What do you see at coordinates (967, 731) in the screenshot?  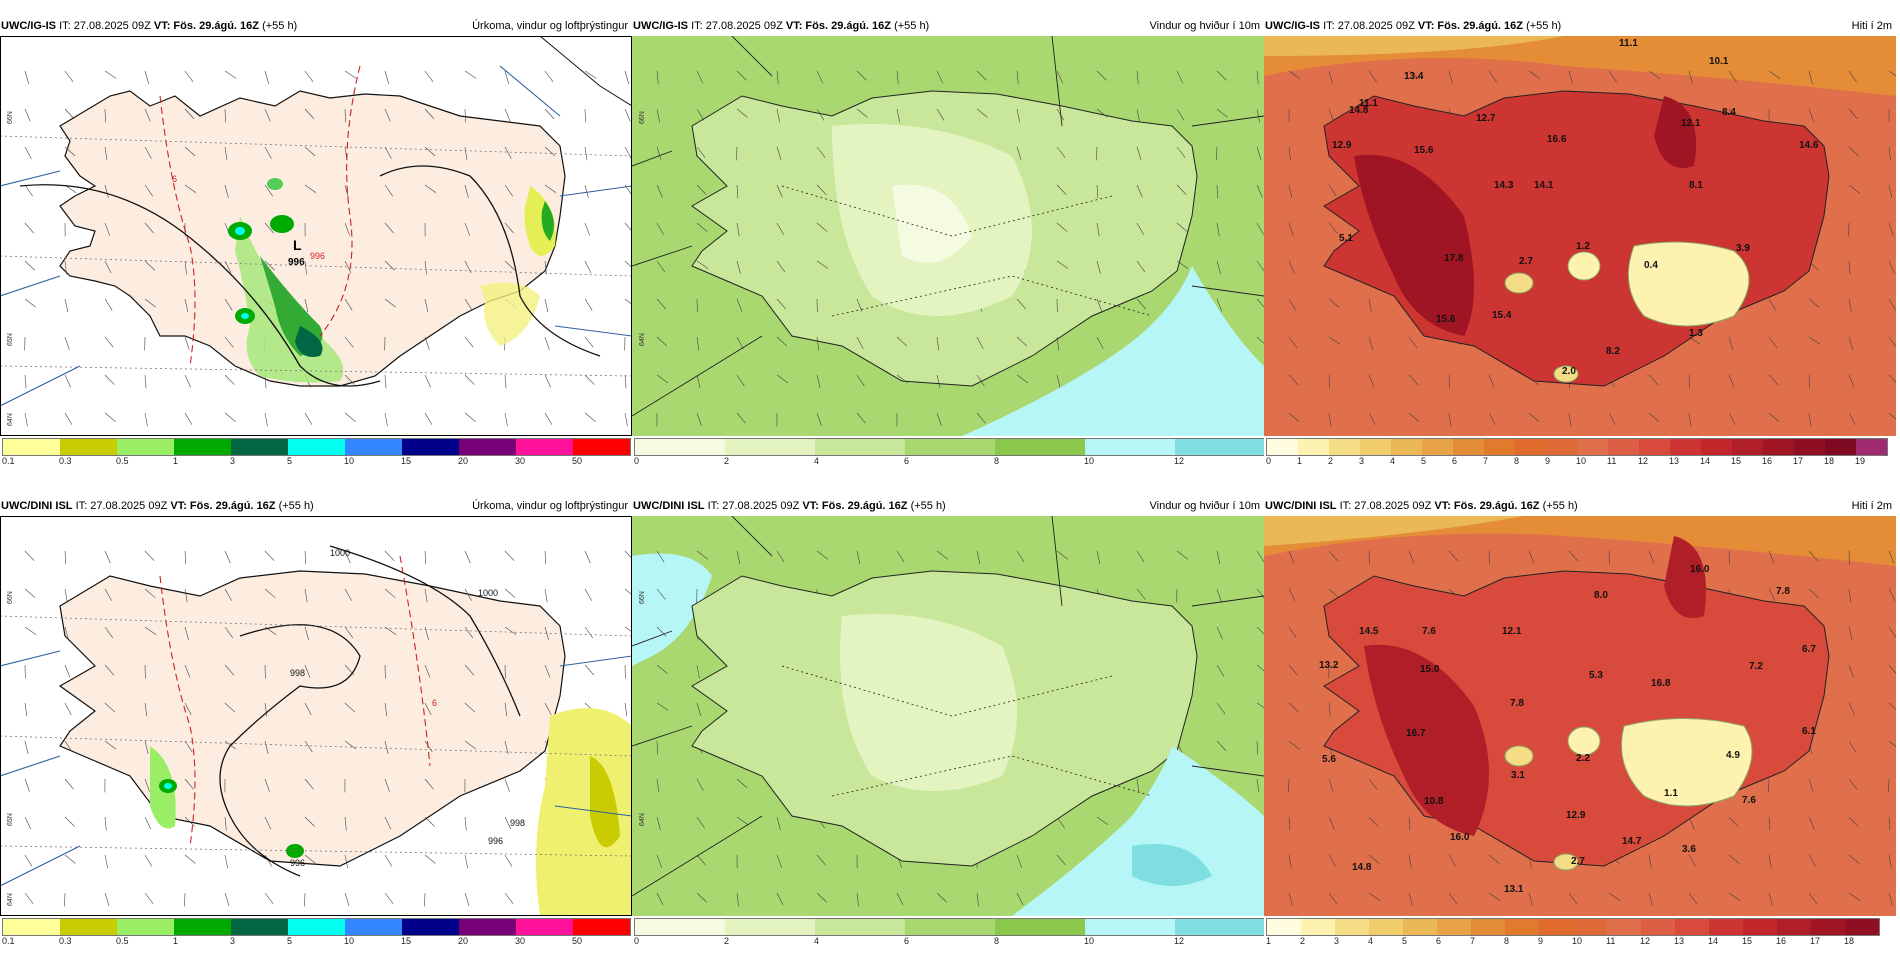 I see `latitude-lines` at bounding box center [967, 731].